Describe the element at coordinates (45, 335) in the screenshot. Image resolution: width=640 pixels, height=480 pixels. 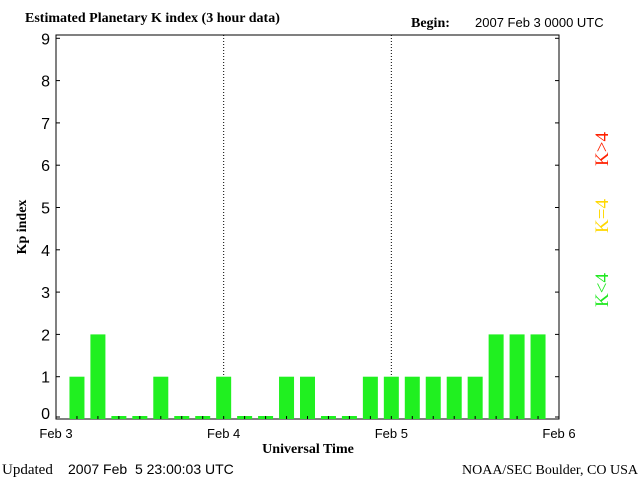
I see `y-tick-label: 2` at that location.